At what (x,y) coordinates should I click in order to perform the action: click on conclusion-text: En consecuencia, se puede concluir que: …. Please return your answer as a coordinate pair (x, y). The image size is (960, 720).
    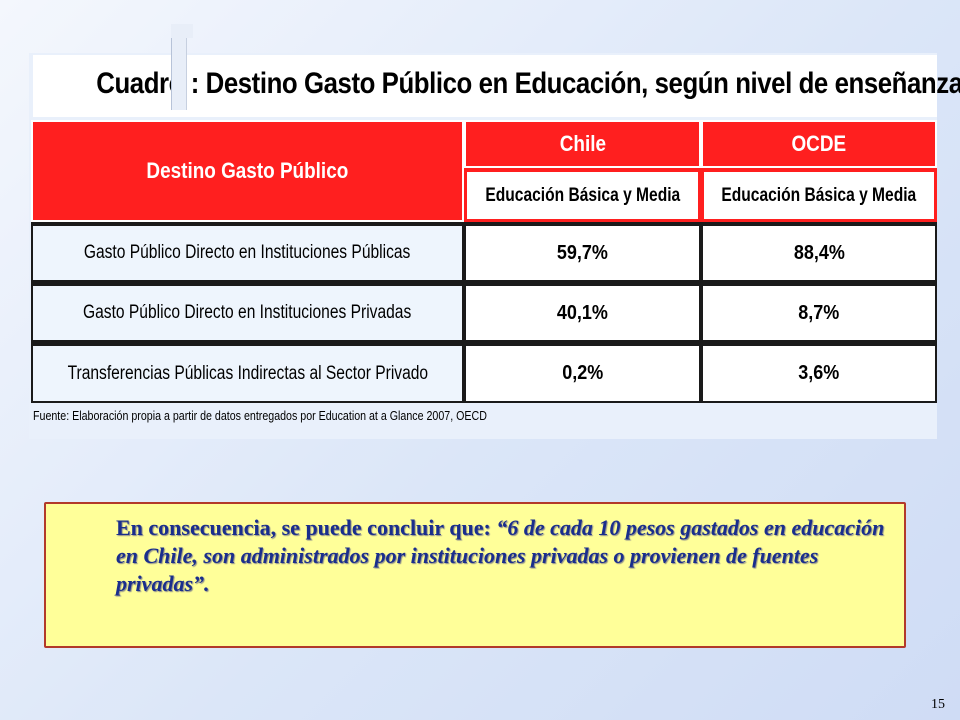
    Looking at the image, I should click on (511, 556).